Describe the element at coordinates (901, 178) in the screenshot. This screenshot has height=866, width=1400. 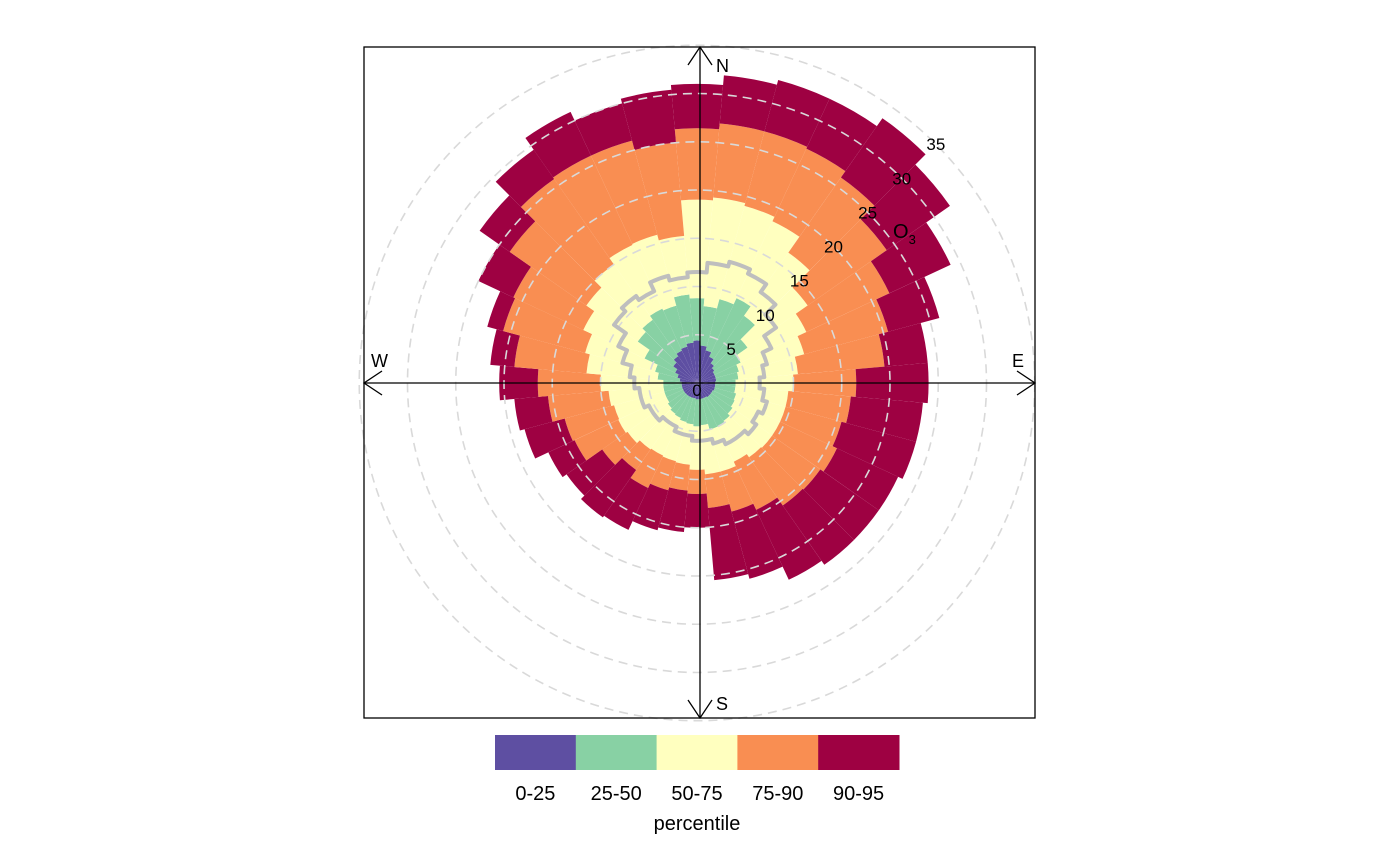
I see `radial-tick-label-30: 30` at that location.